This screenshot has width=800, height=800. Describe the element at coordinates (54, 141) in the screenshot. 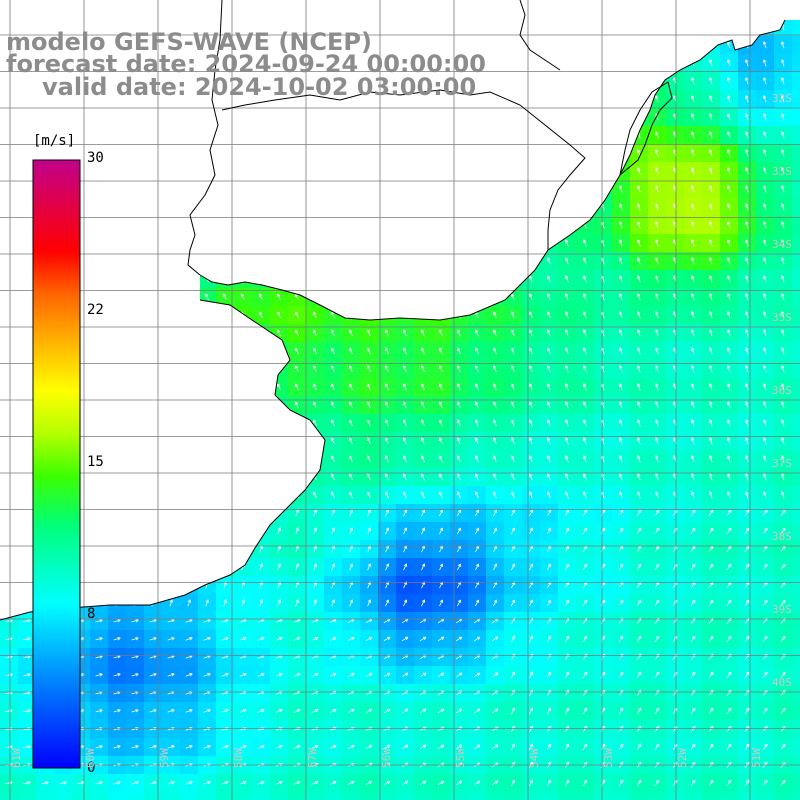

I see `colorbar-unit: [m/s]` at that location.